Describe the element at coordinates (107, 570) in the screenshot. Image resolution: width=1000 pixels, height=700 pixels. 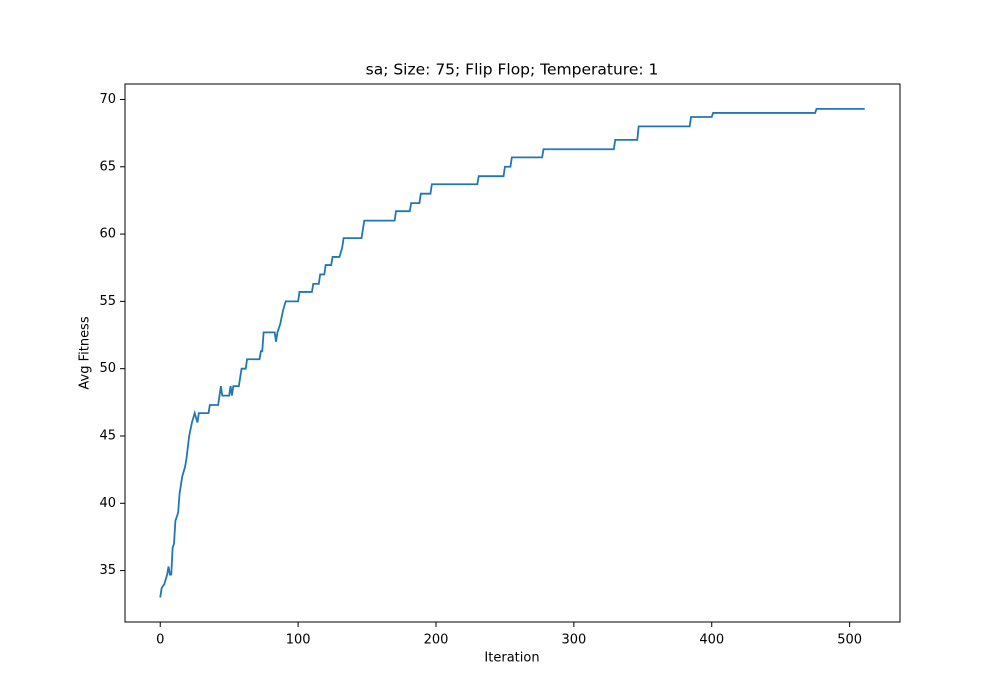
I see `y-tick-label: 35` at that location.